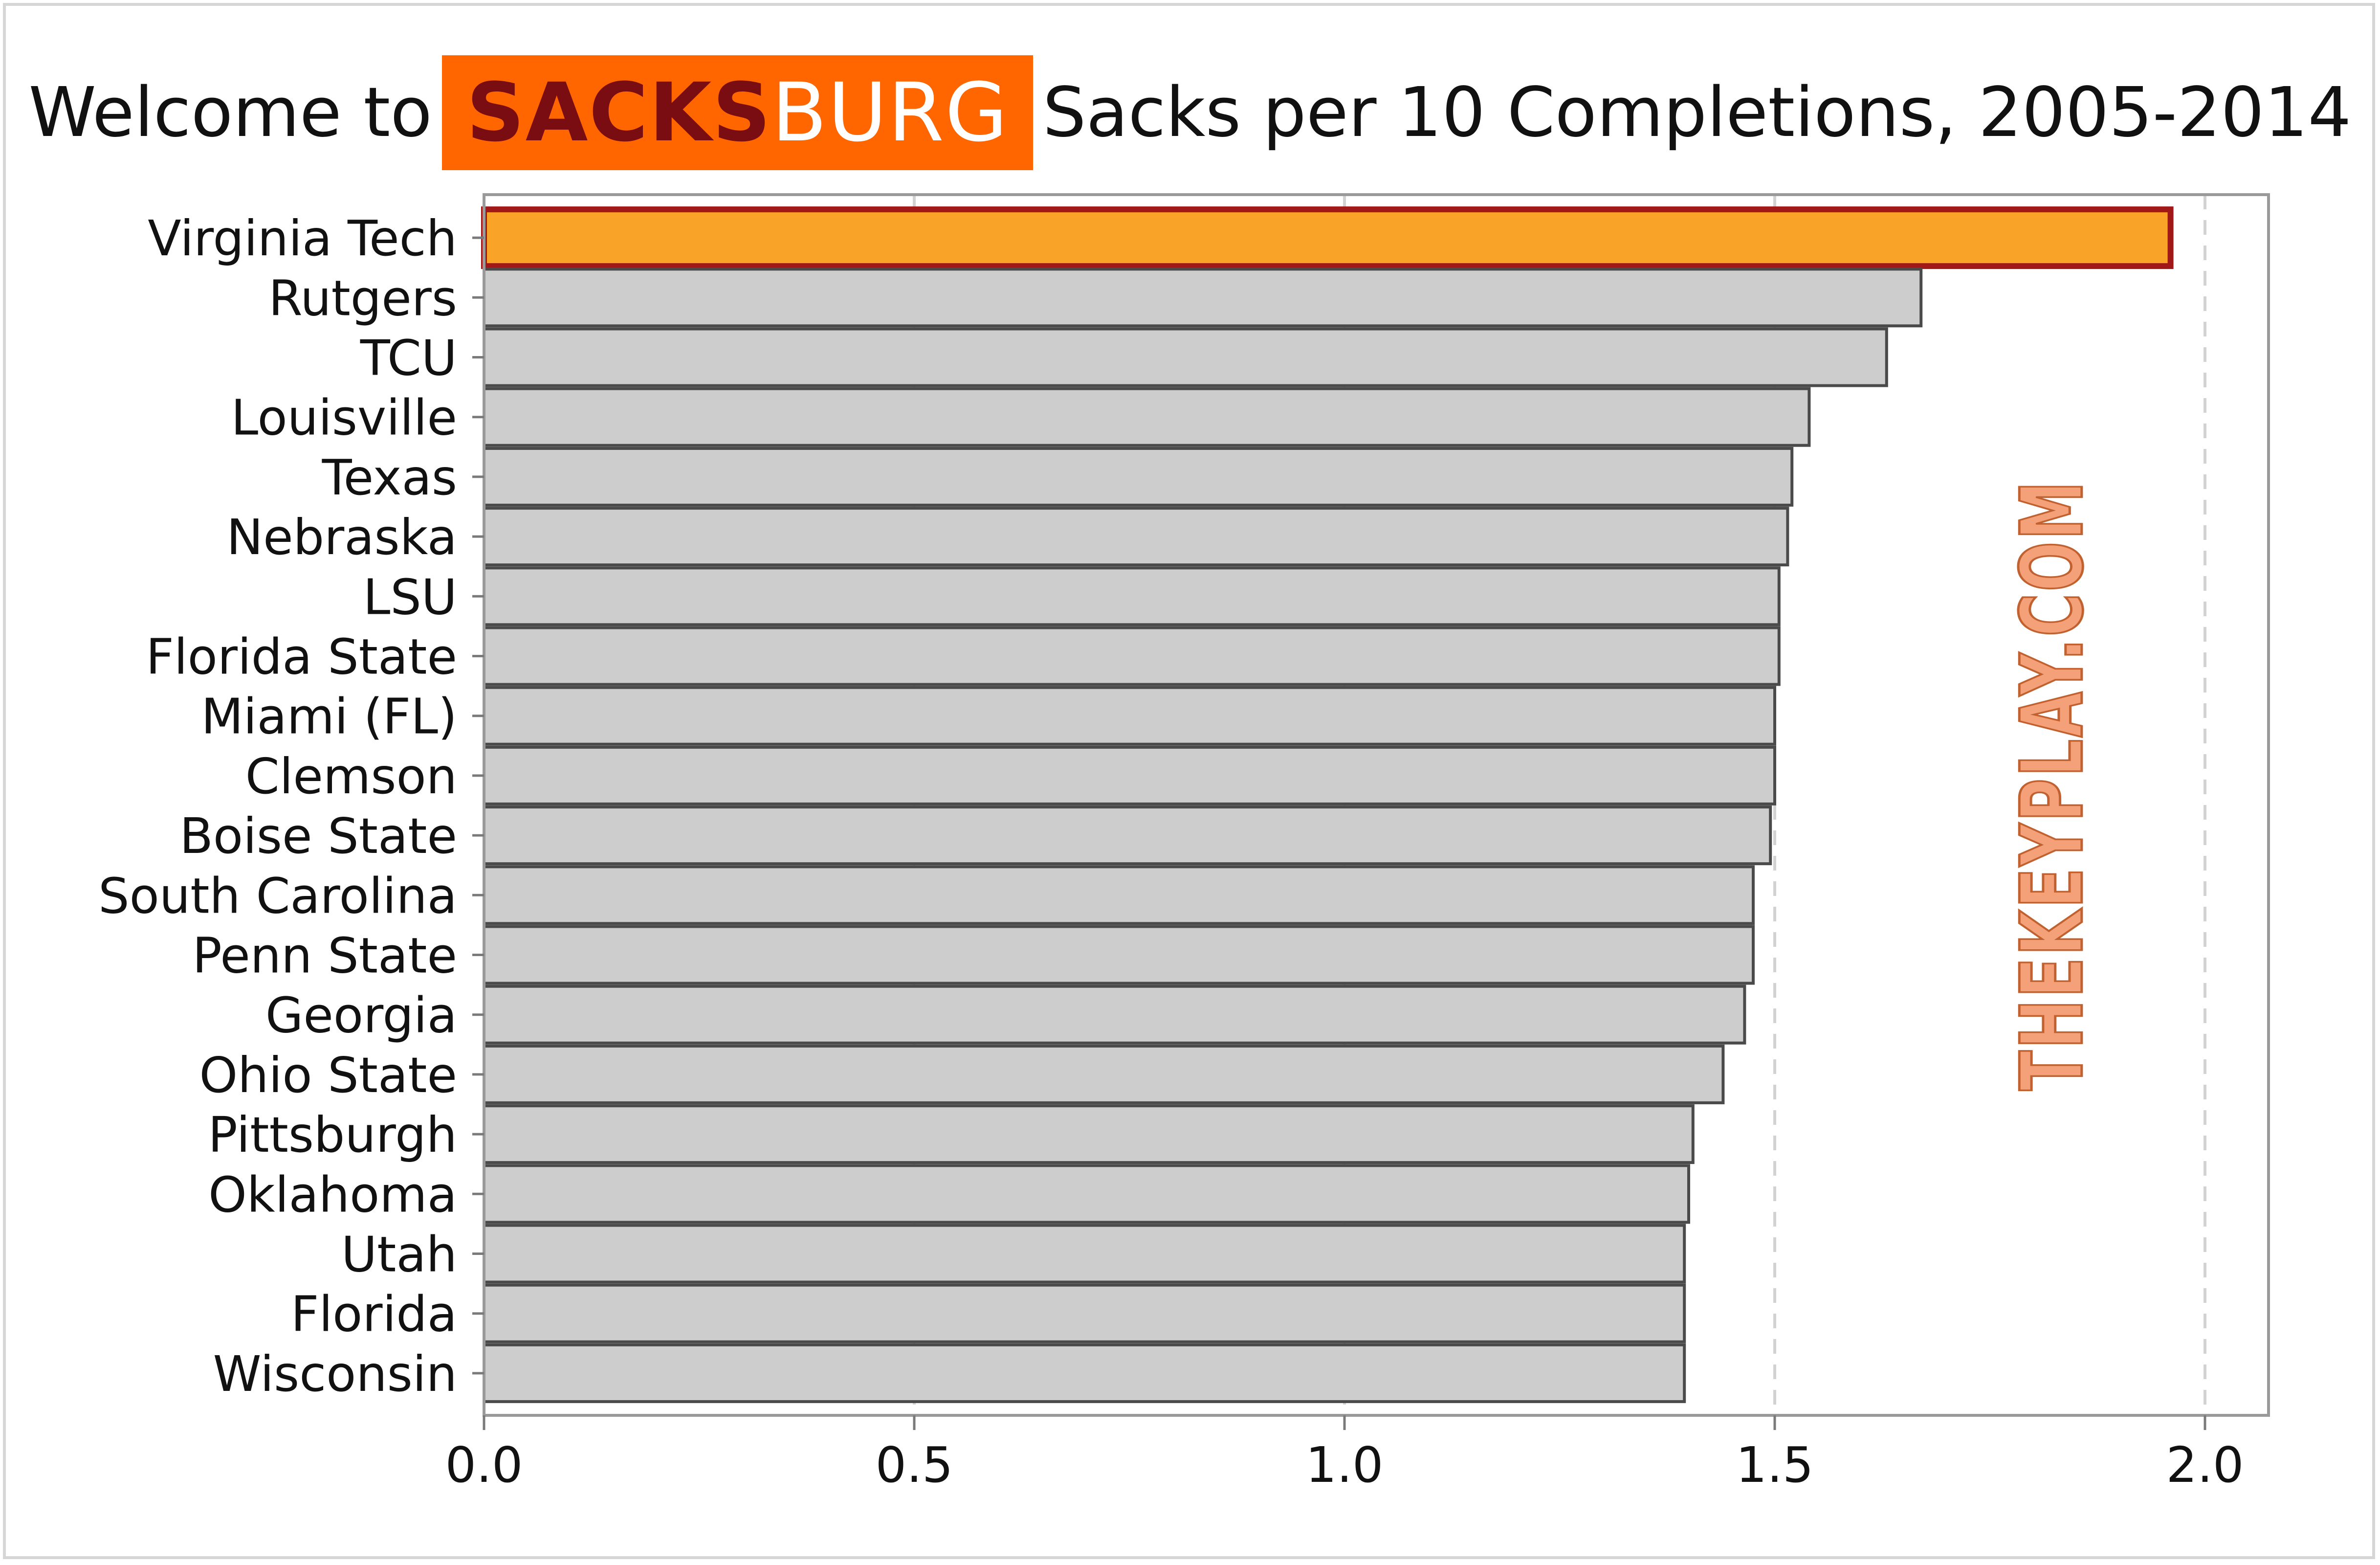 Image resolution: width=2380 pixels, height=1565 pixels. I want to click on logo-burg-text: BURG, so click(890, 112).